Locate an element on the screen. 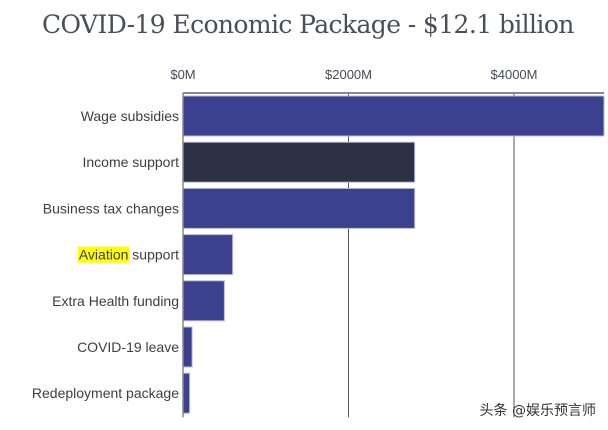 The height and width of the screenshot is (430, 608). highlight-box is located at coordinates (103, 254).